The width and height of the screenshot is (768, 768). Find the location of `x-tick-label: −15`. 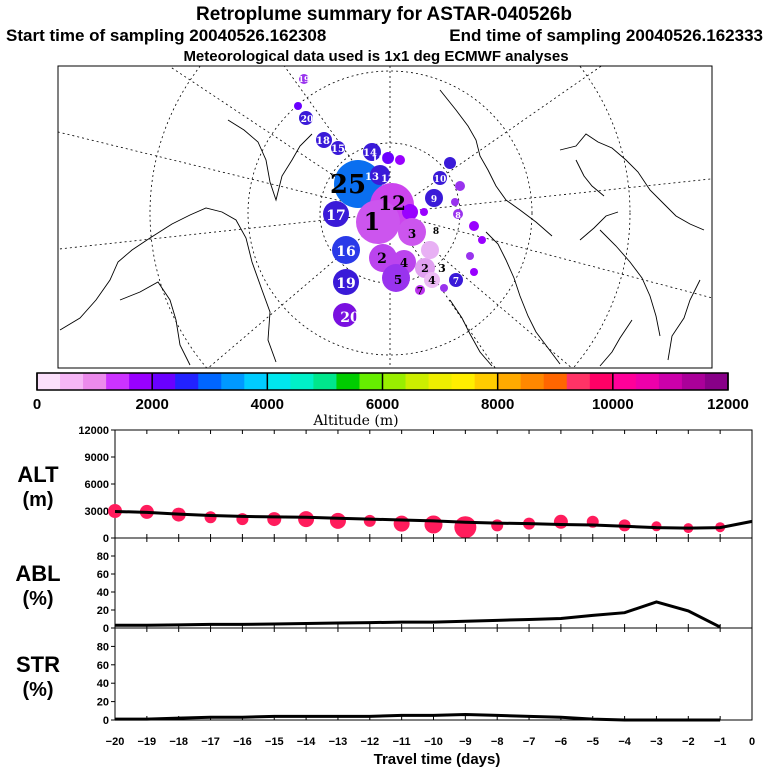

x-tick-label: −15 is located at coordinates (274, 742).